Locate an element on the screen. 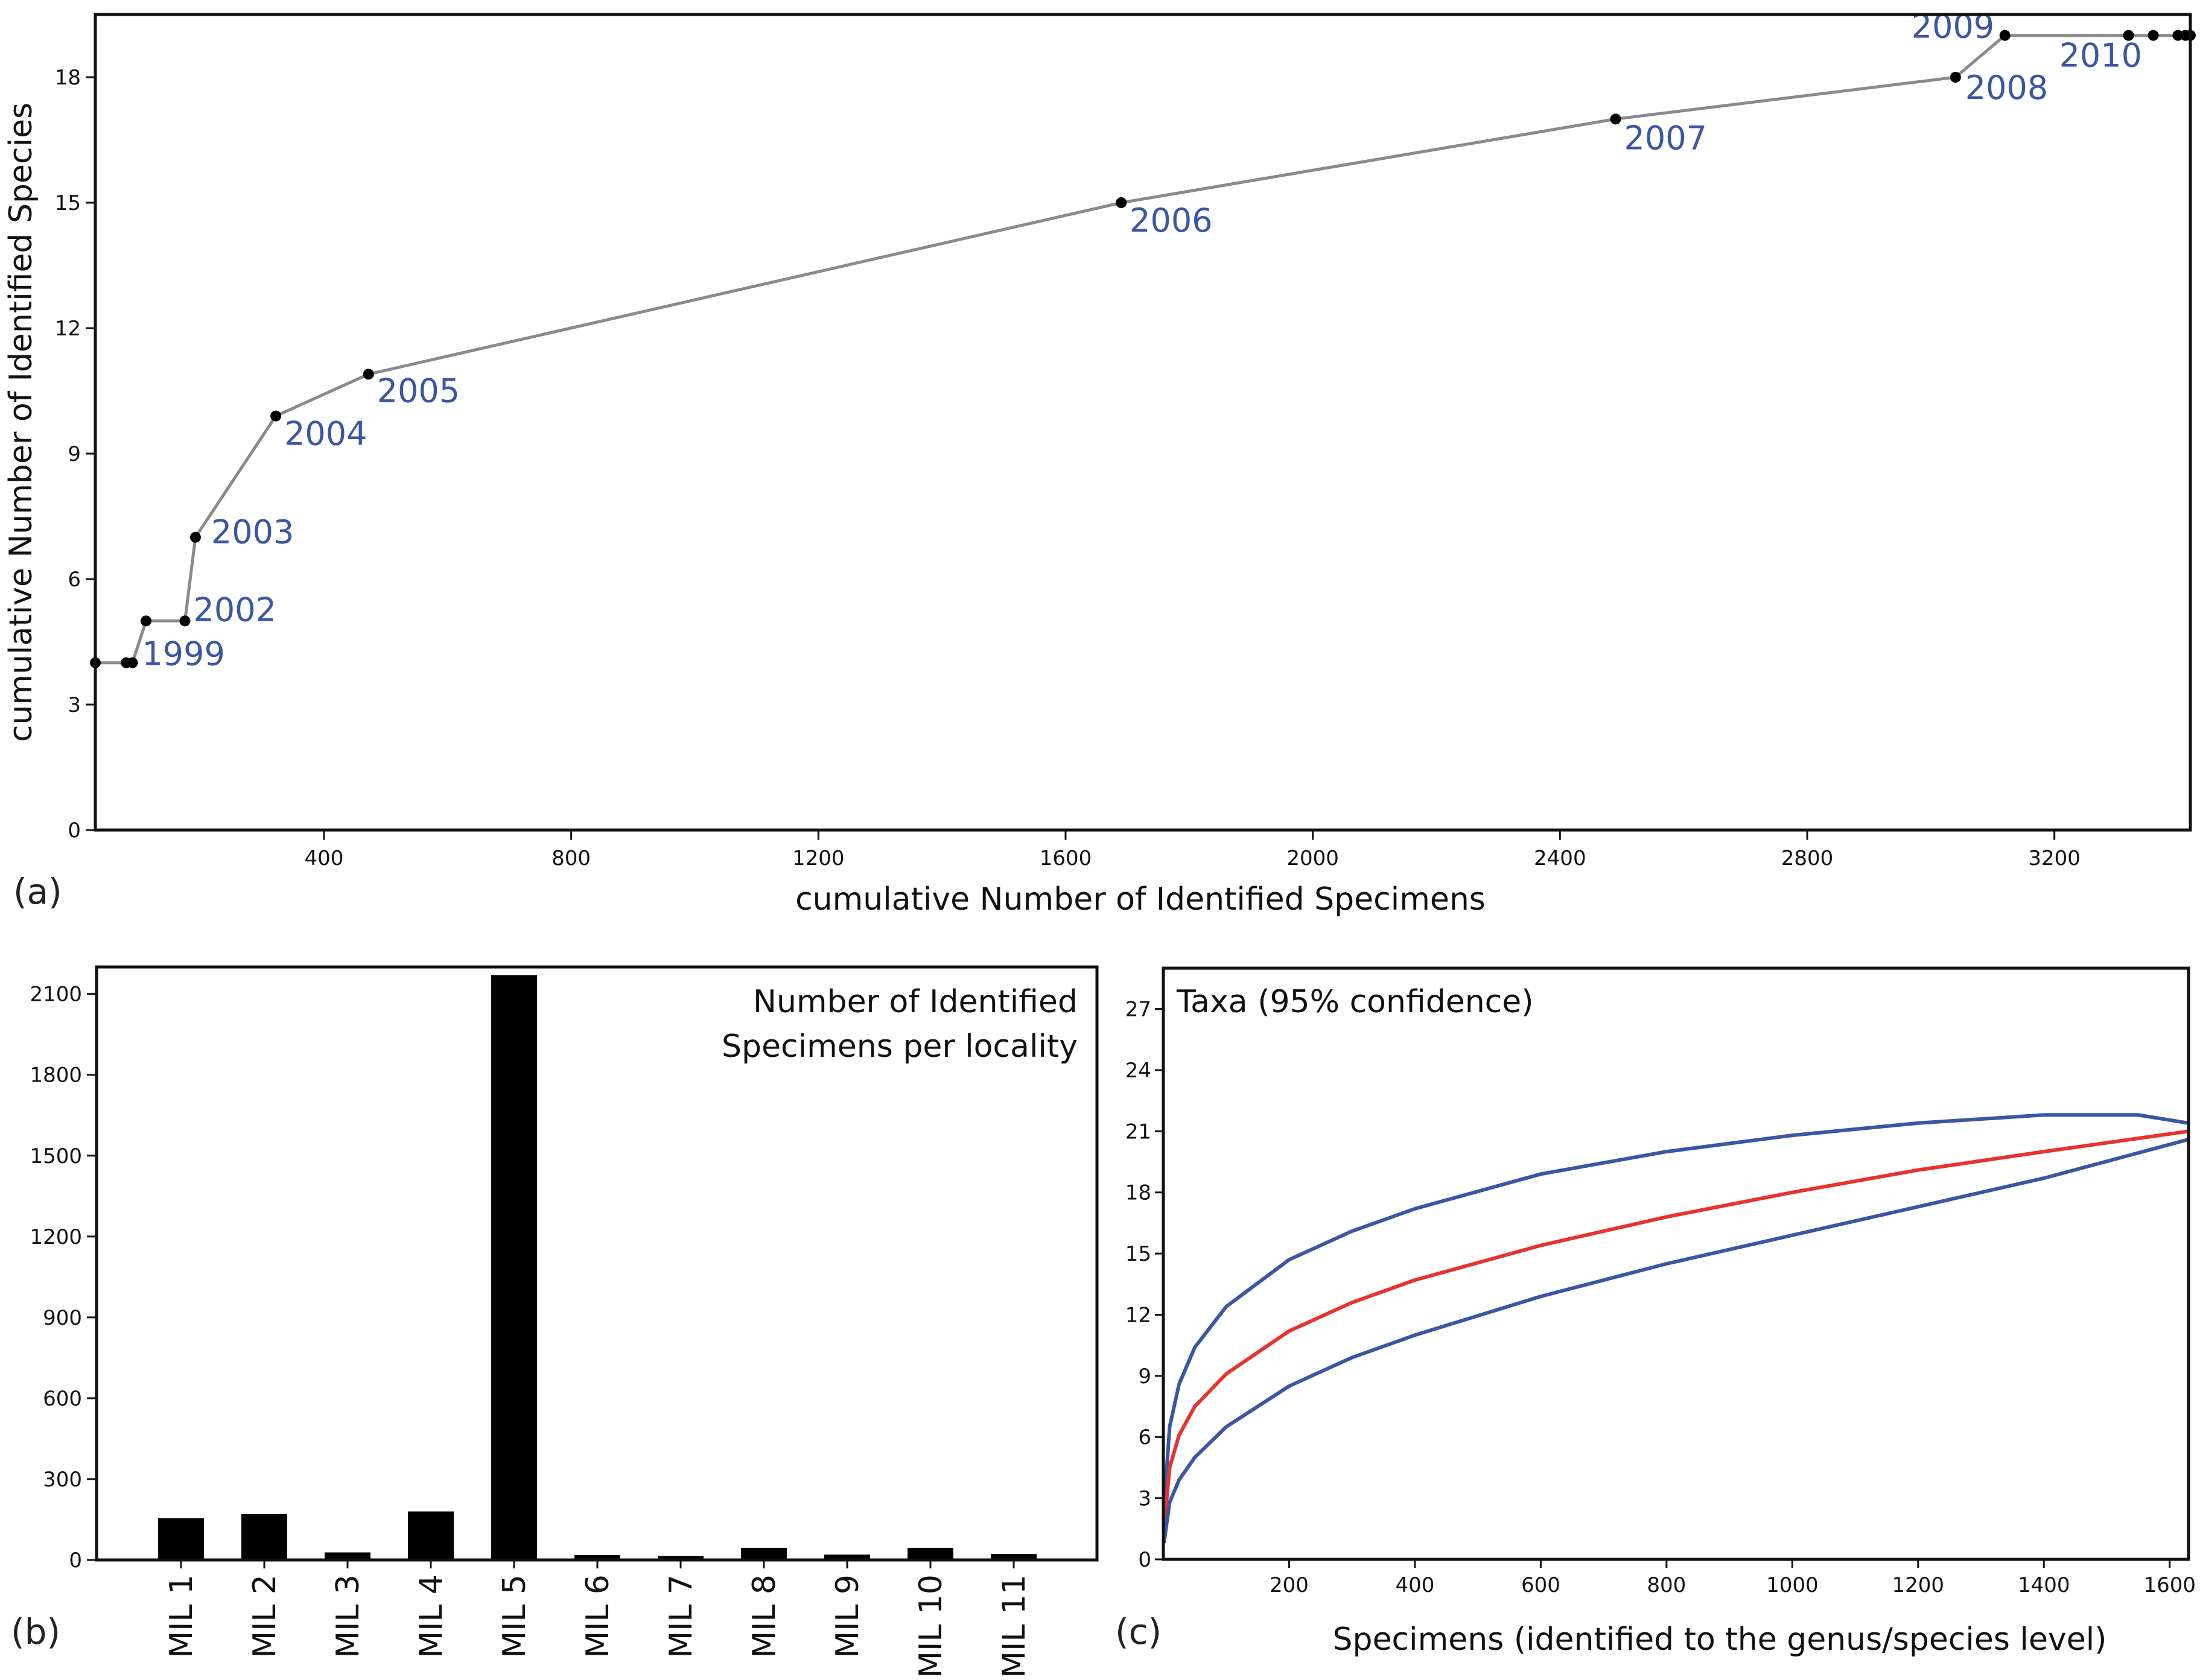 Image resolution: width=2200 pixels, height=1680 pixels. panel-c-series is located at coordinates (1676, 1328).